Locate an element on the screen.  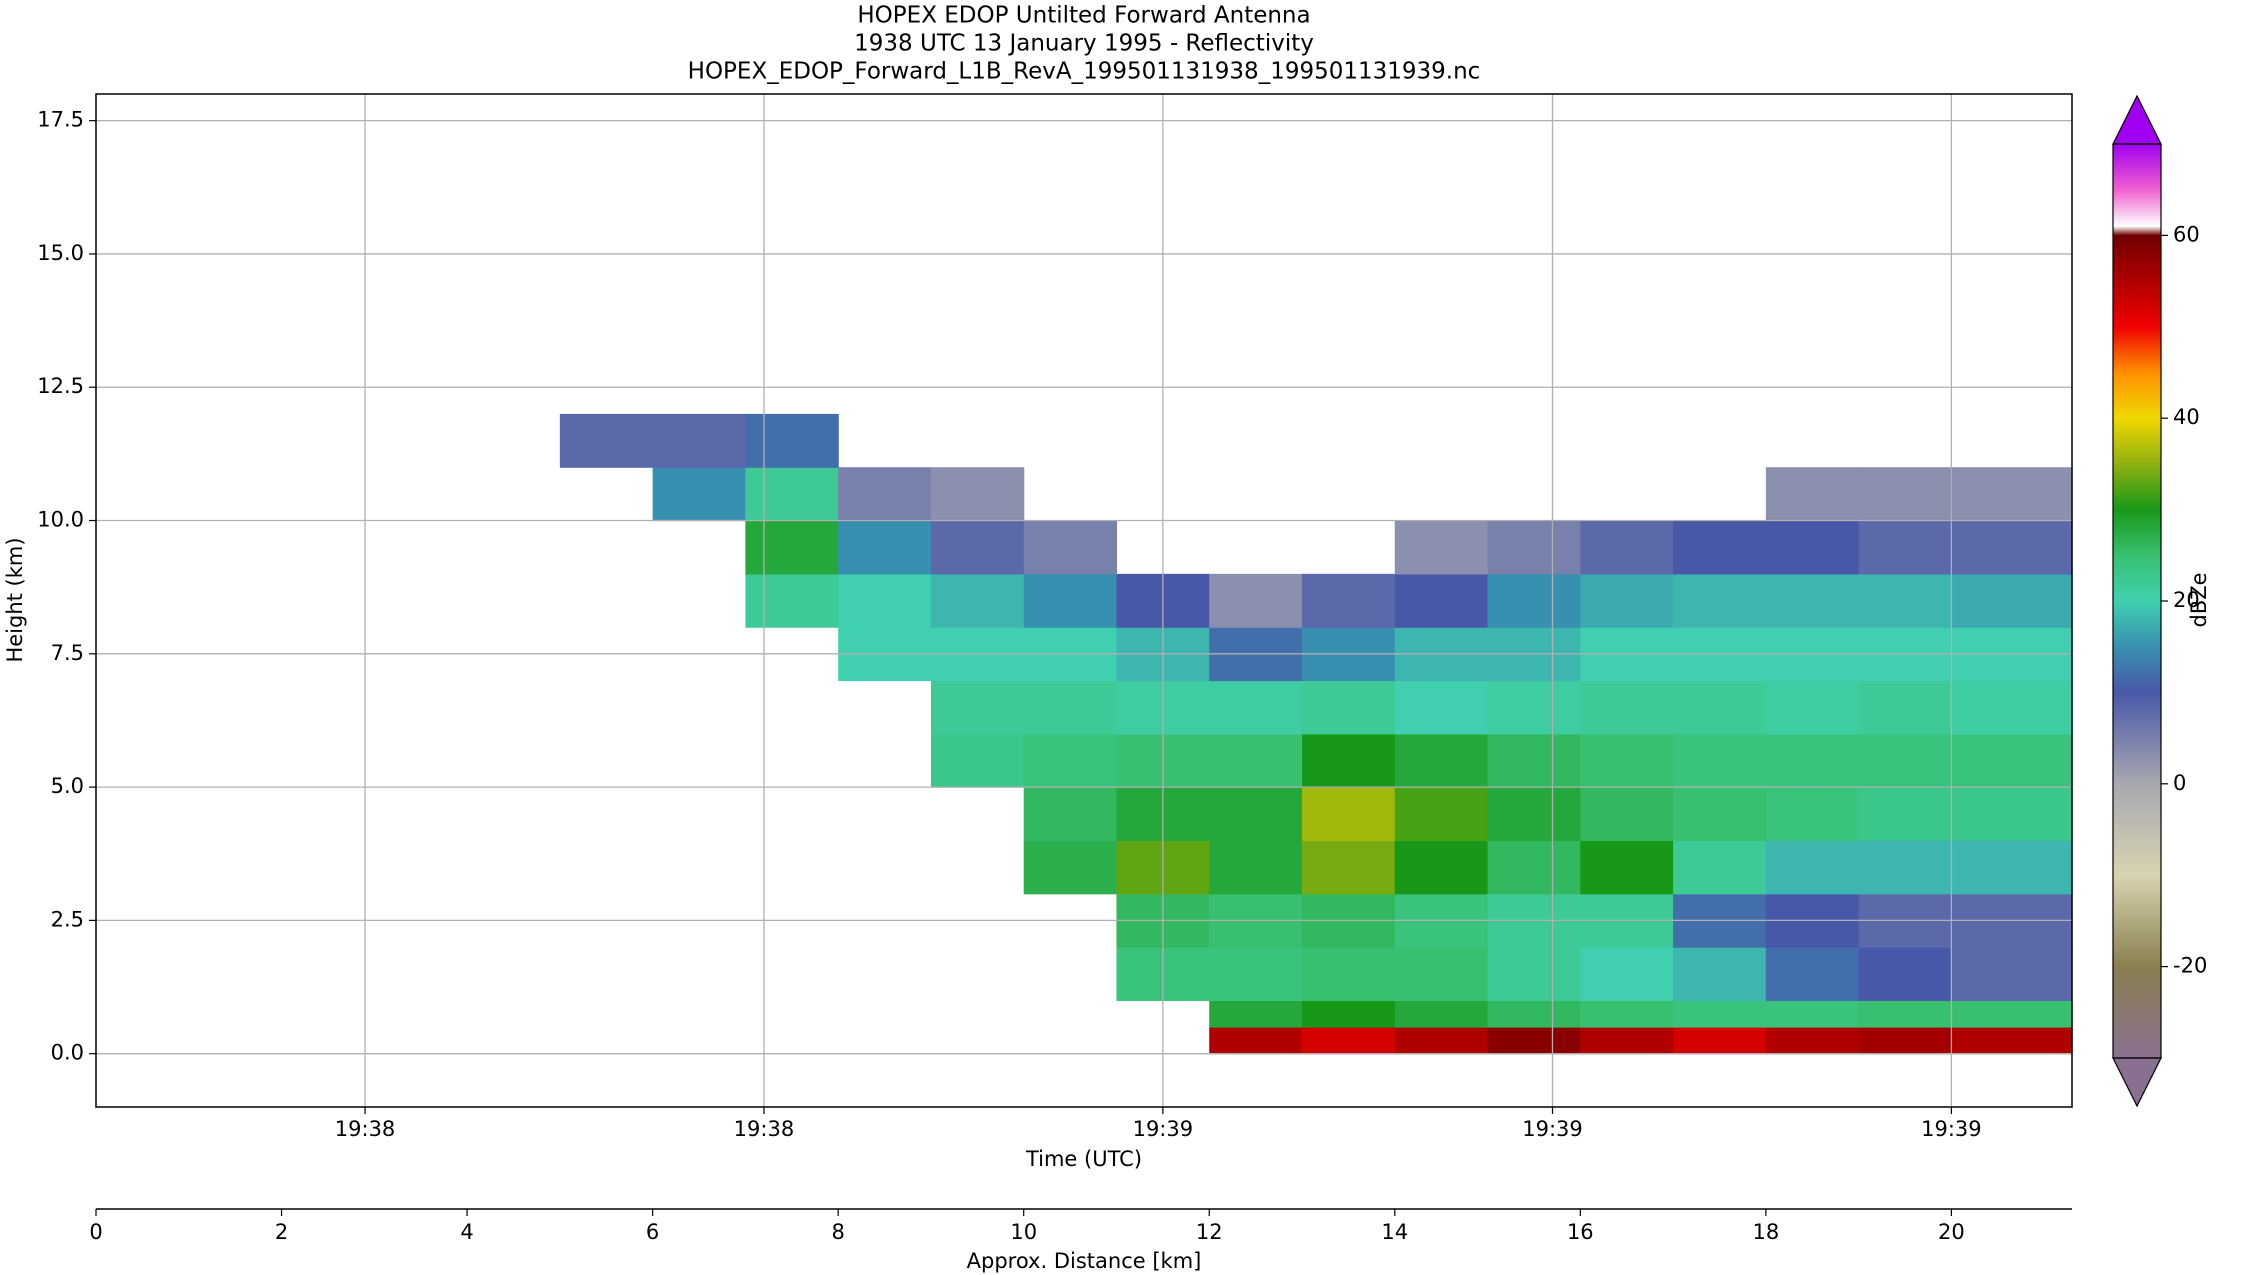
colorbar is located at coordinates (2137, 601).